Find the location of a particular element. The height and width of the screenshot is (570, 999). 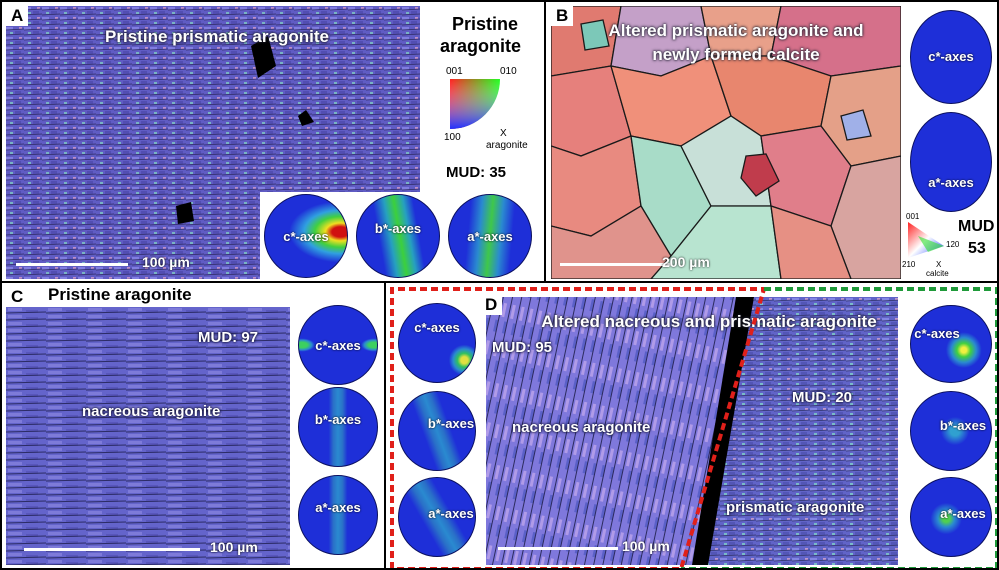

panel-d-pf-left-b-axes: b*-axes is located at coordinates (437, 431).